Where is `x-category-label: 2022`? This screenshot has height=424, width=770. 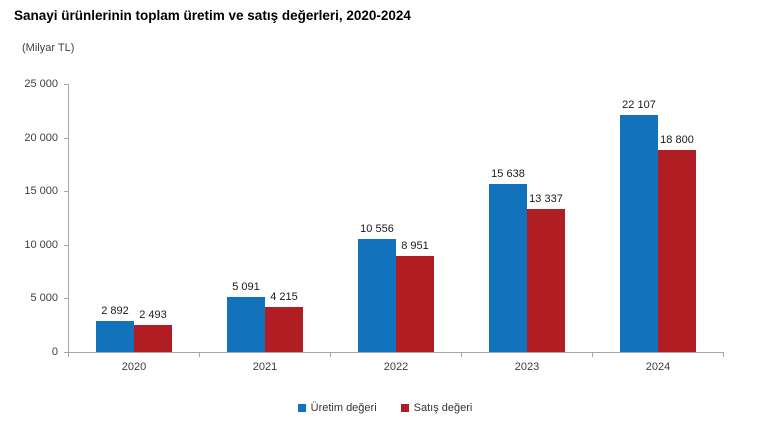
x-category-label: 2022 is located at coordinates (396, 367).